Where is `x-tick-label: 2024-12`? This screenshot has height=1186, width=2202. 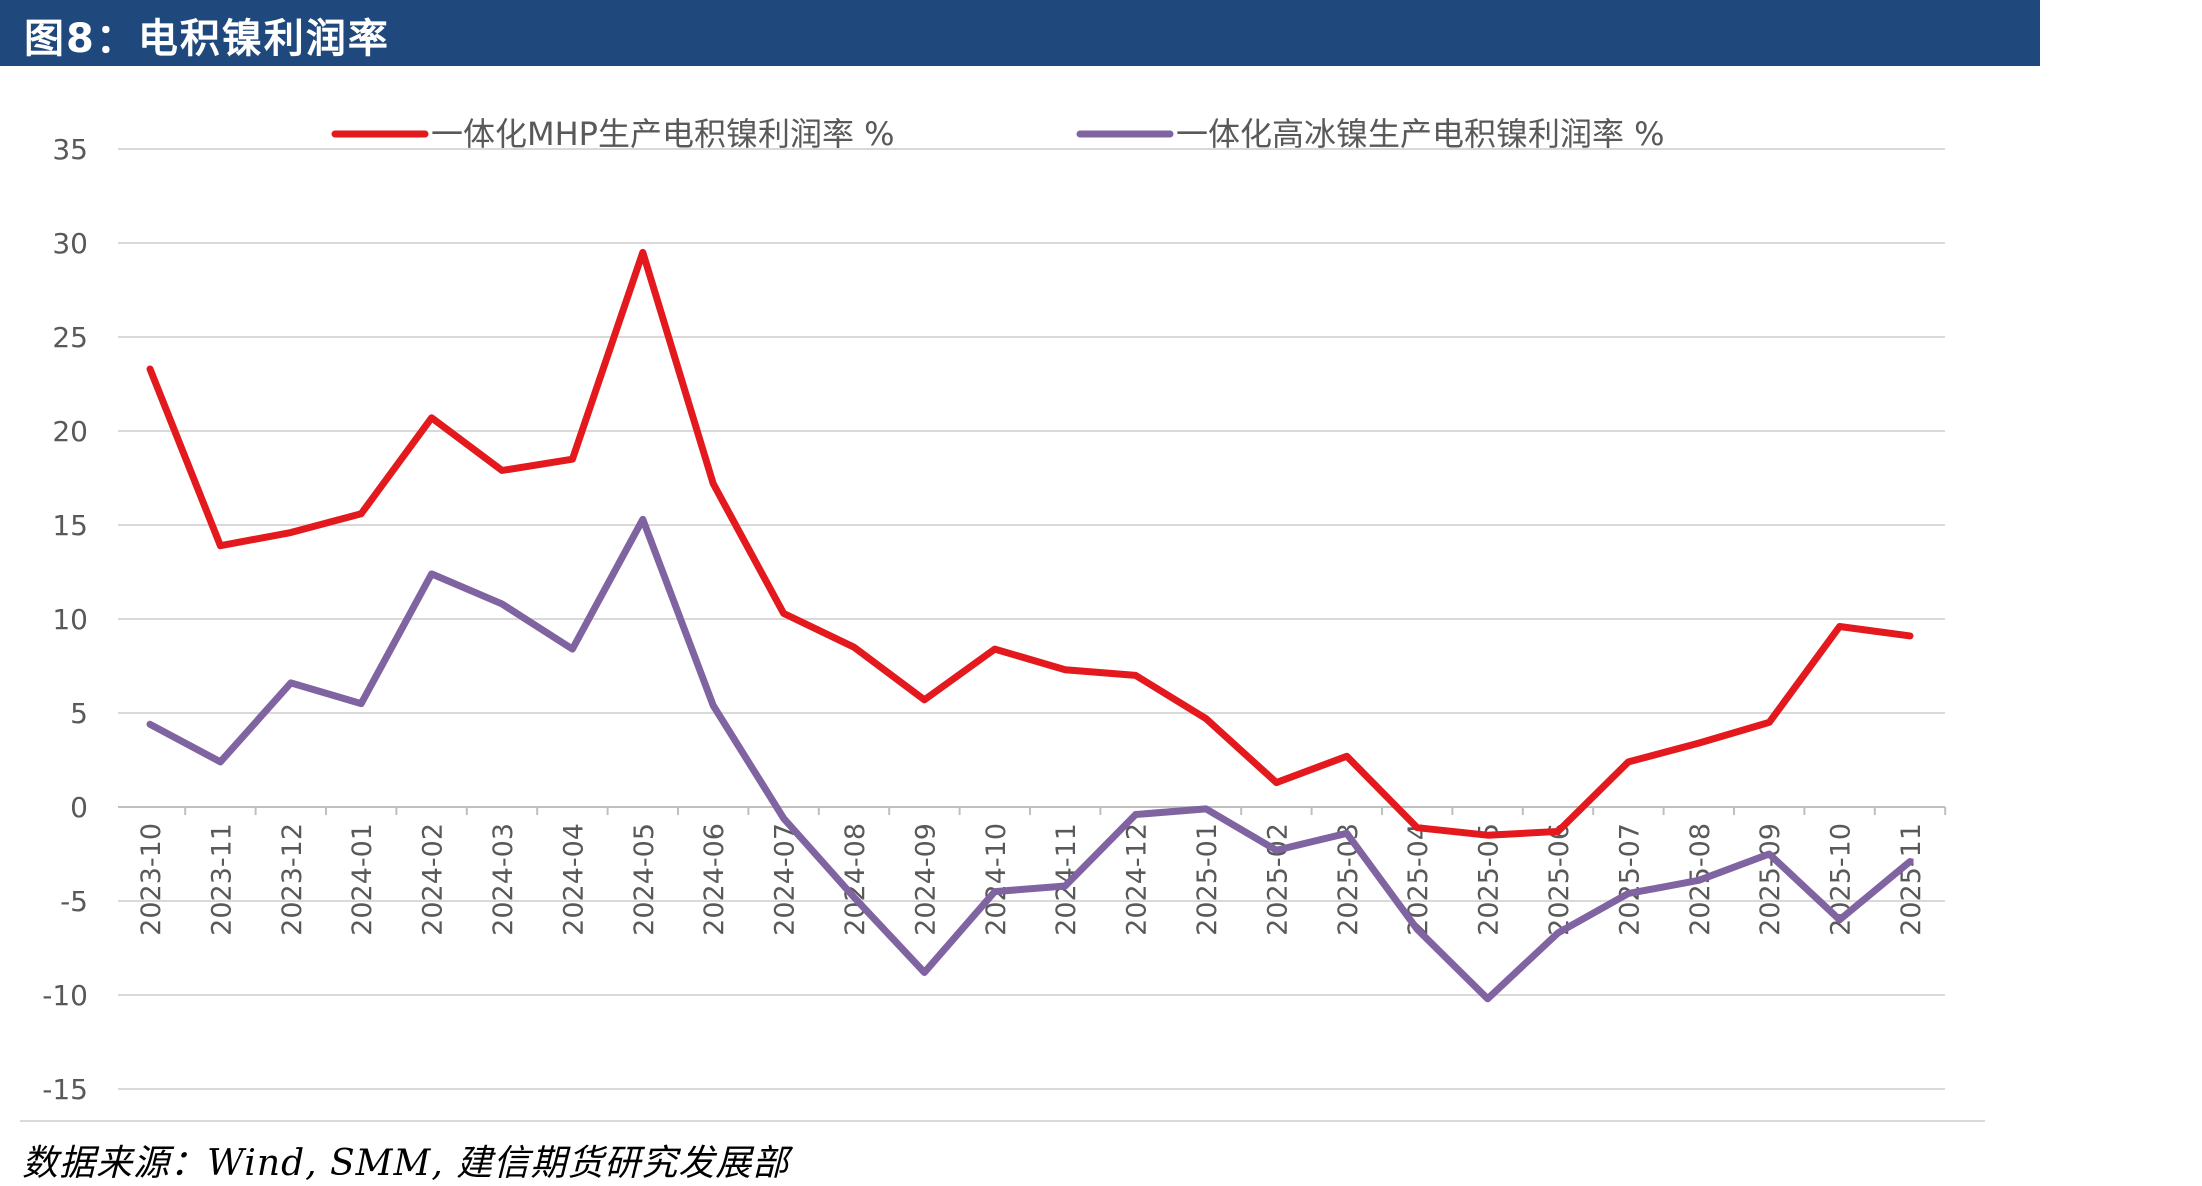
x-tick-label: 2024-12 is located at coordinates (1137, 879).